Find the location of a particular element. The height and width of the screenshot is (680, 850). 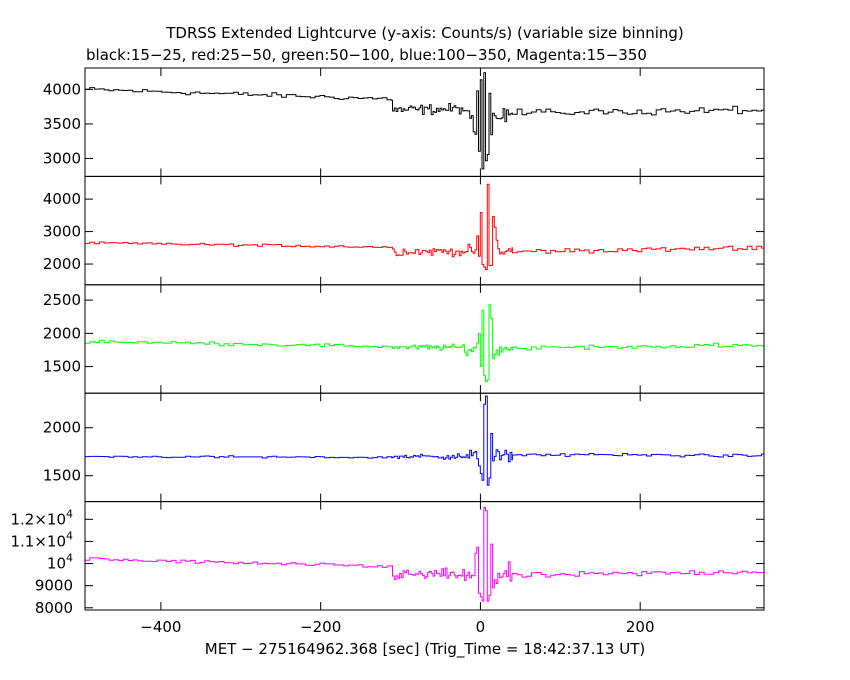

panel-frame-red is located at coordinates (424, 230).